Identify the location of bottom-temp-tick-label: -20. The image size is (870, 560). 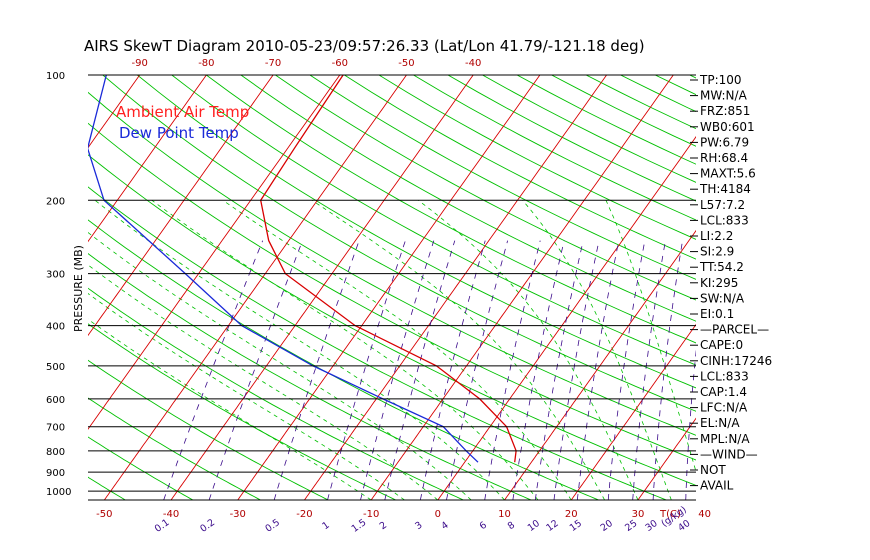
(304, 514).